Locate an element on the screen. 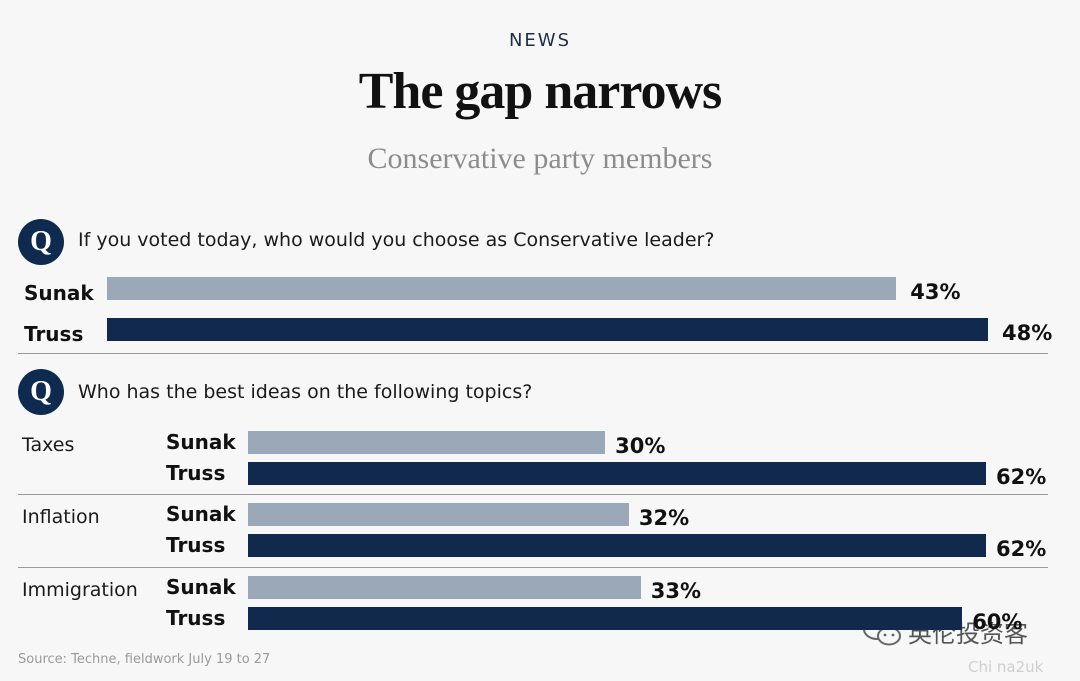 Image resolution: width=1080 pixels, height=681 pixels. watermark-small-text: Chi na2uk is located at coordinates (1006, 667).